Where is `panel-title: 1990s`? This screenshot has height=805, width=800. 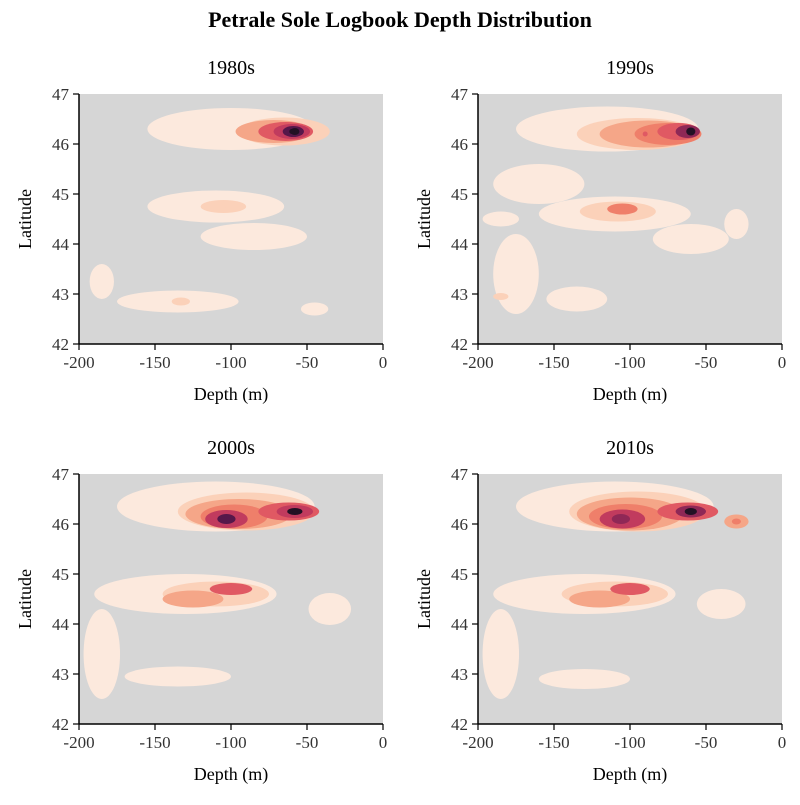 panel-title: 1990s is located at coordinates (630, 68).